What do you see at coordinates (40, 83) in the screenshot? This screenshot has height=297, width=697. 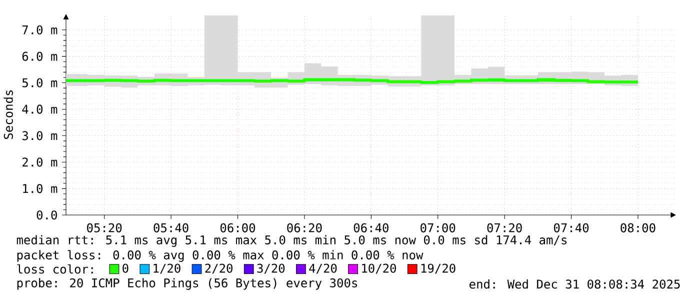 I see `y-tick-label: 5.0 m` at bounding box center [40, 83].